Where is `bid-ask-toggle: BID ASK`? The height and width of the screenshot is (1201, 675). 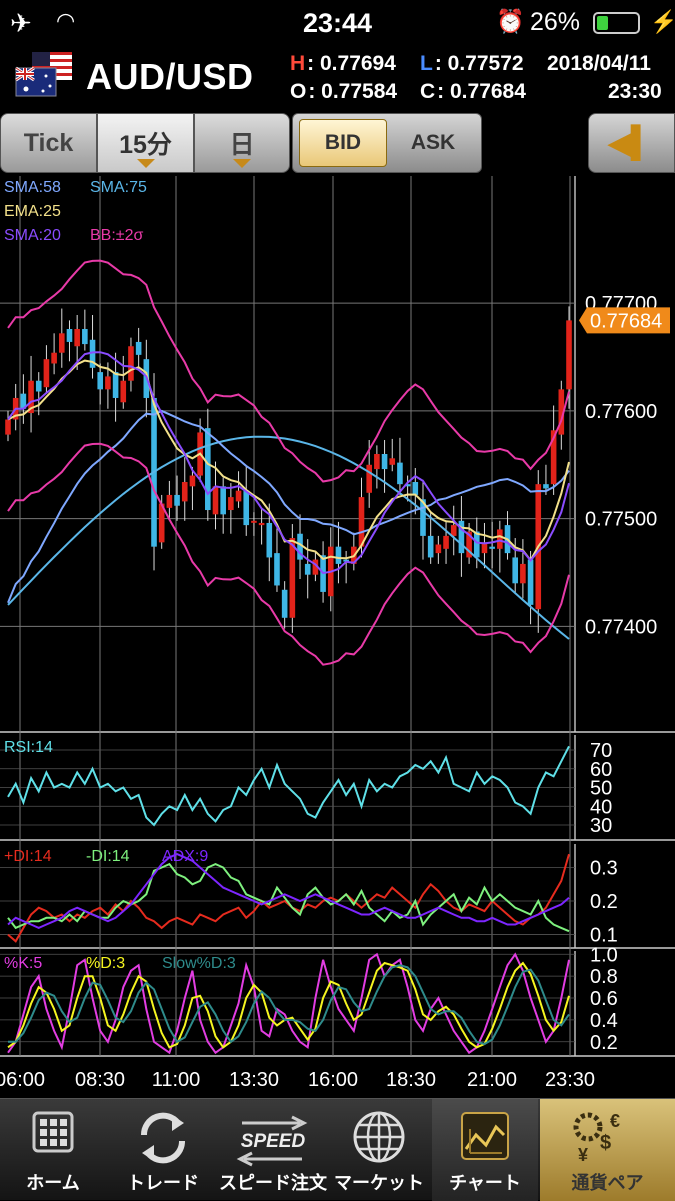 bid-ask-toggle: BID ASK is located at coordinates (387, 143).